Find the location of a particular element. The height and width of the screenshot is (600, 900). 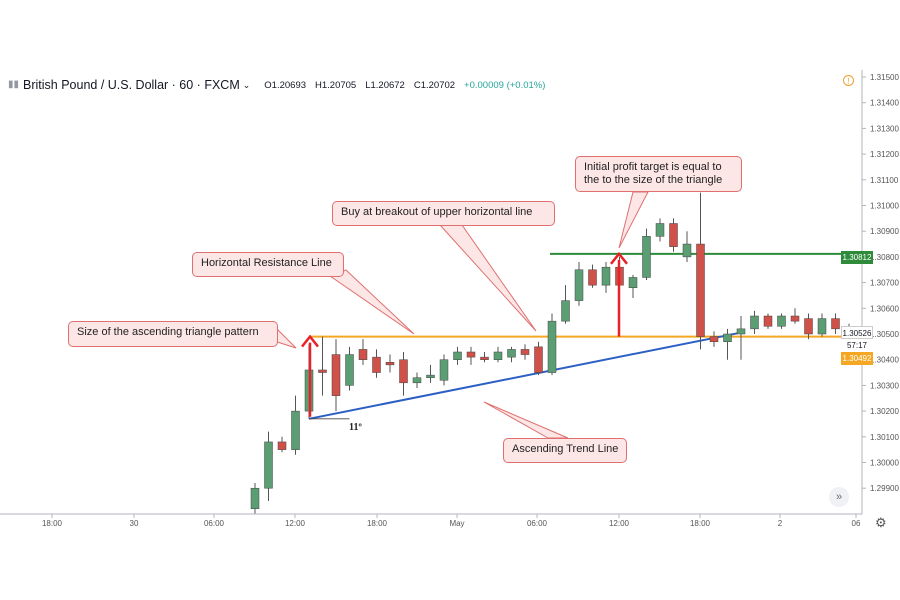

high-value: H1.20705 is located at coordinates (336, 85).